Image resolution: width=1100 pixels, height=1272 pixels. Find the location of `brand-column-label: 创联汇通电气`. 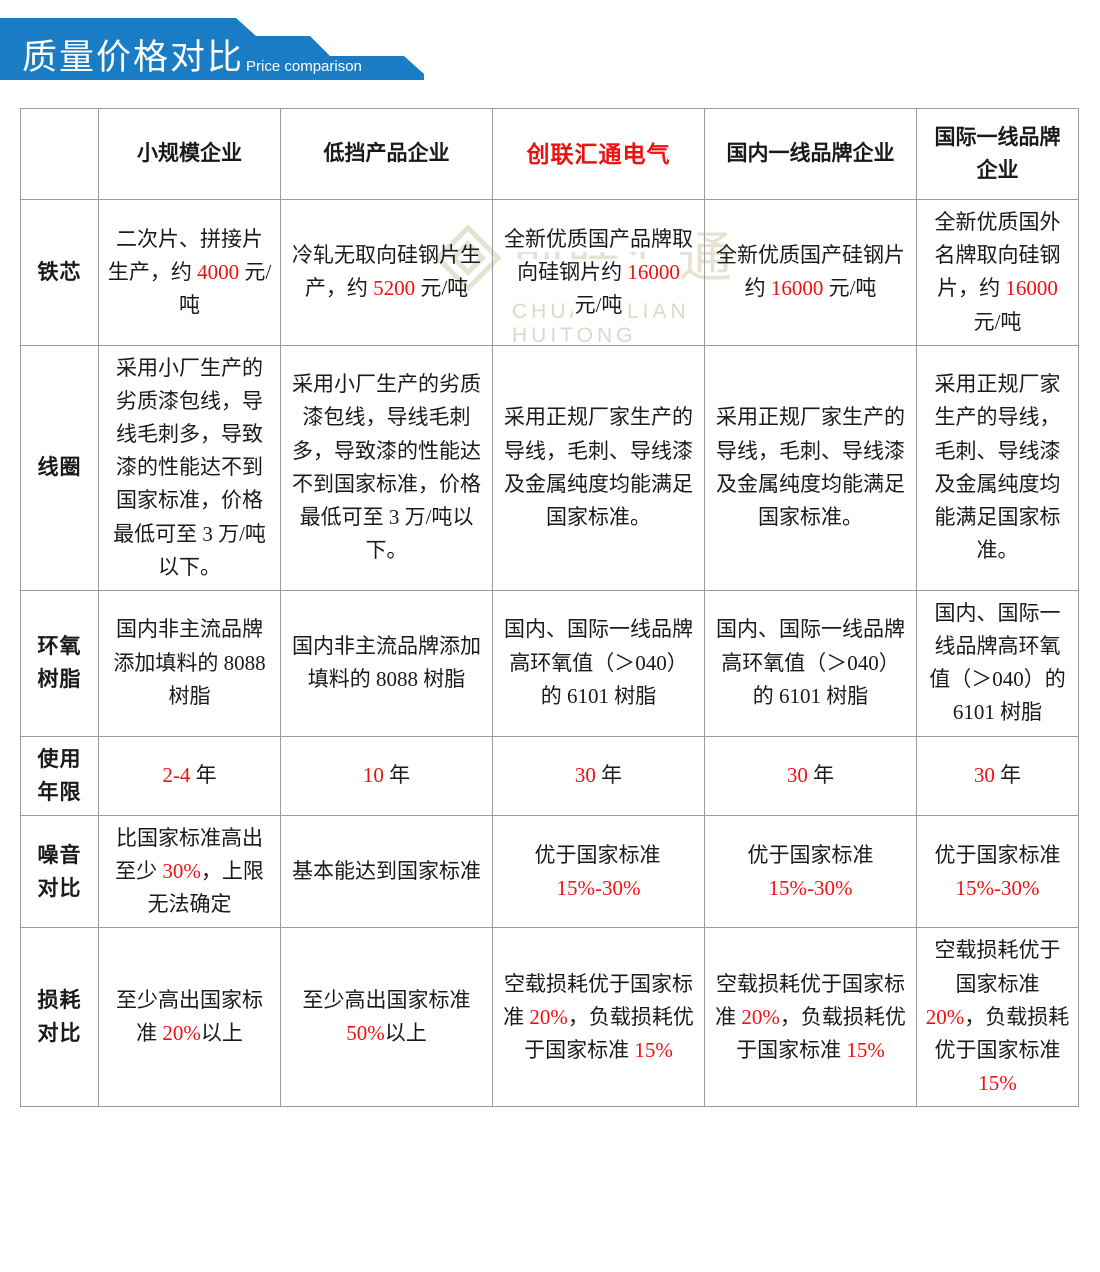

brand-column-label: 创联汇通电气 is located at coordinates (598, 153).